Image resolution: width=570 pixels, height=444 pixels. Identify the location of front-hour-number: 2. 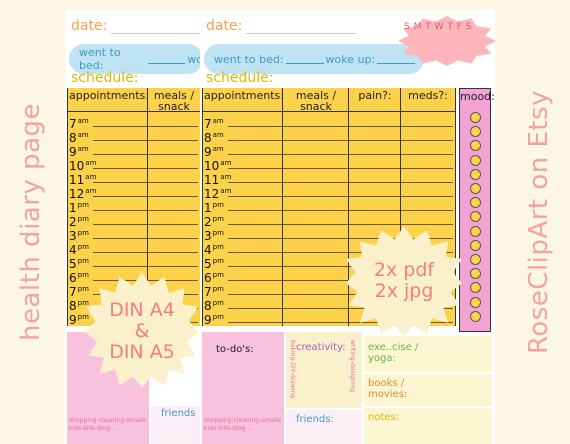
(208, 222).